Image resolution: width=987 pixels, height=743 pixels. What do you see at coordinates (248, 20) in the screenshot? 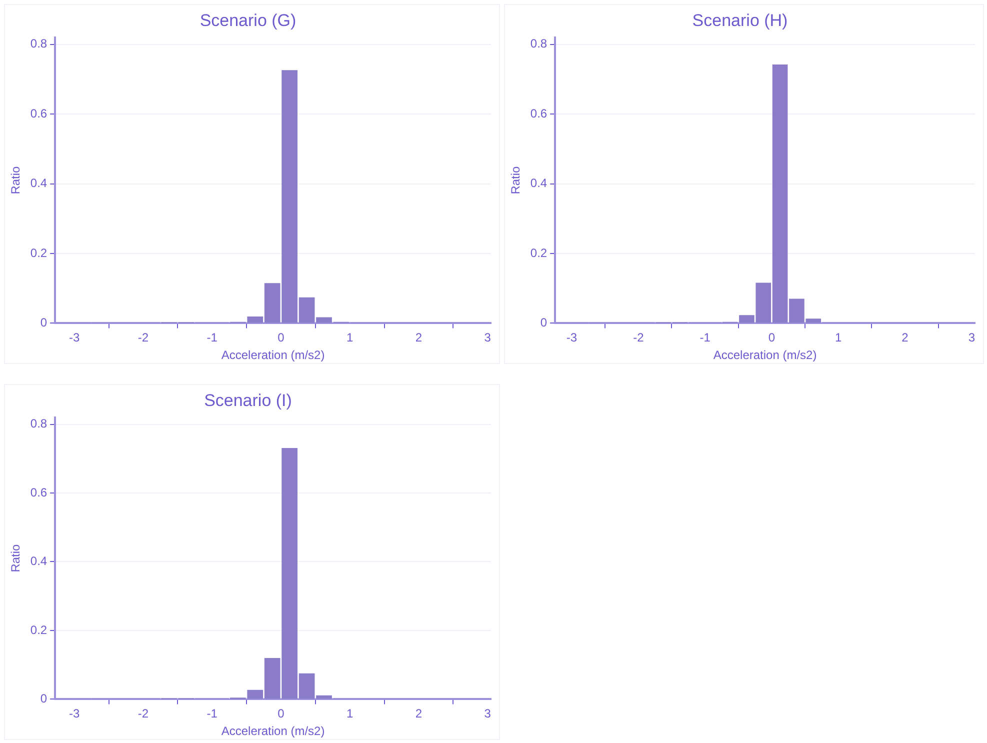
I see `chart-title: Scenario (G)` at bounding box center [248, 20].